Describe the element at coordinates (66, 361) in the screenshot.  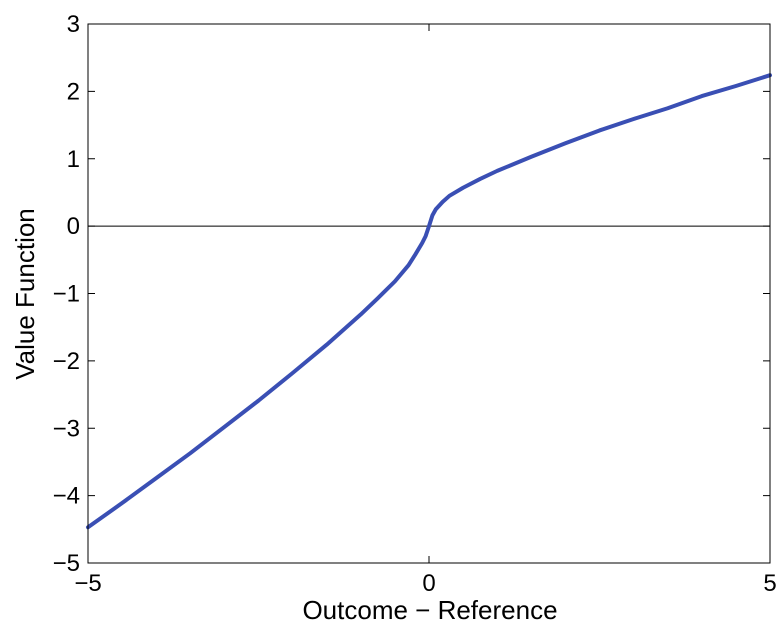
I see `y-tick-label: −2` at that location.